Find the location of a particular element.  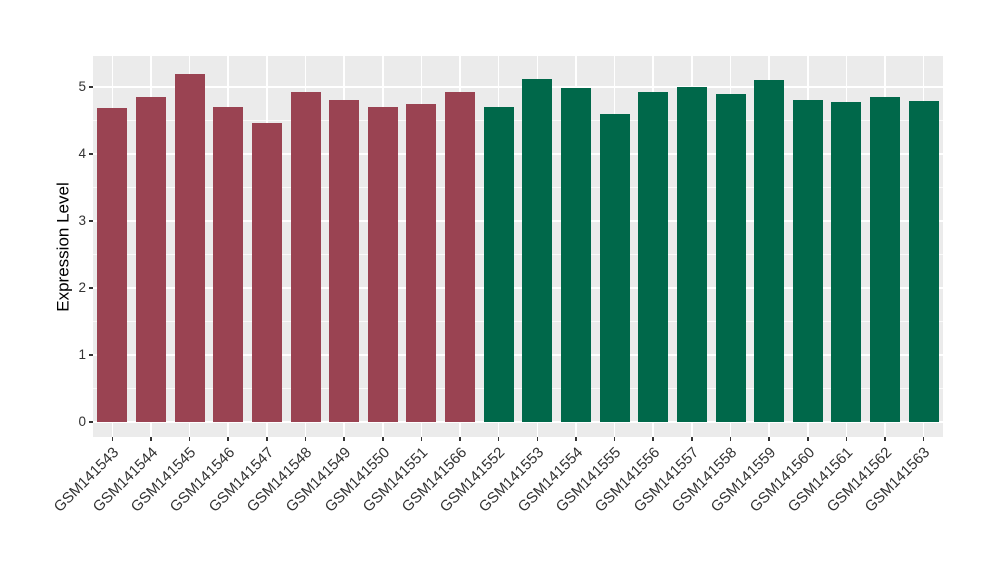

bar-GSM141546 is located at coordinates (228, 264).